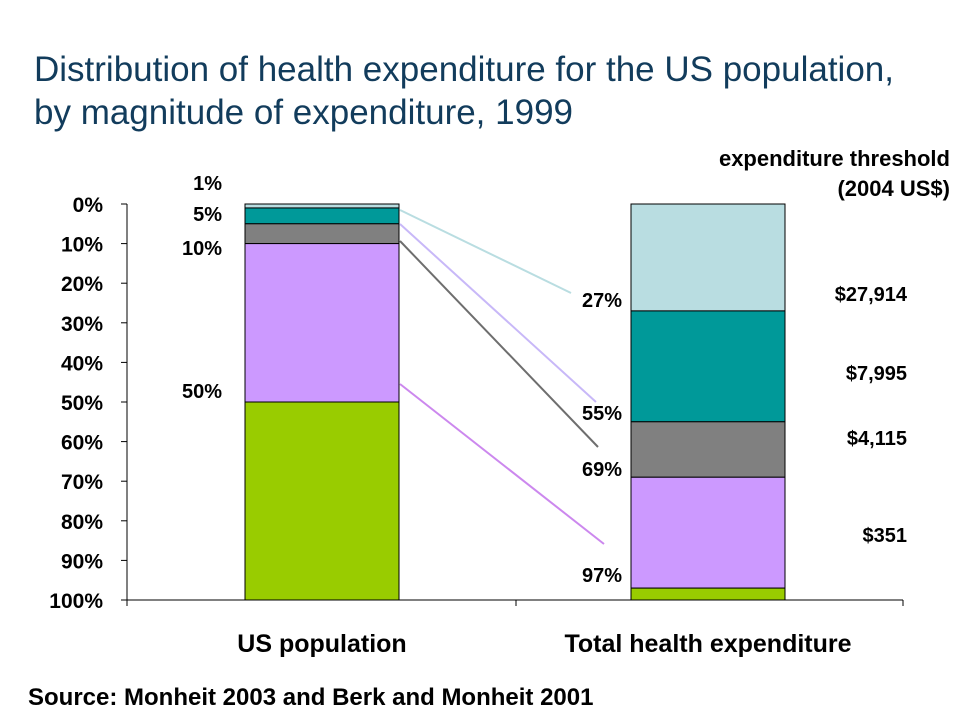  Describe the element at coordinates (82, 522) in the screenshot. I see `y-tick-label: 80%` at that location.